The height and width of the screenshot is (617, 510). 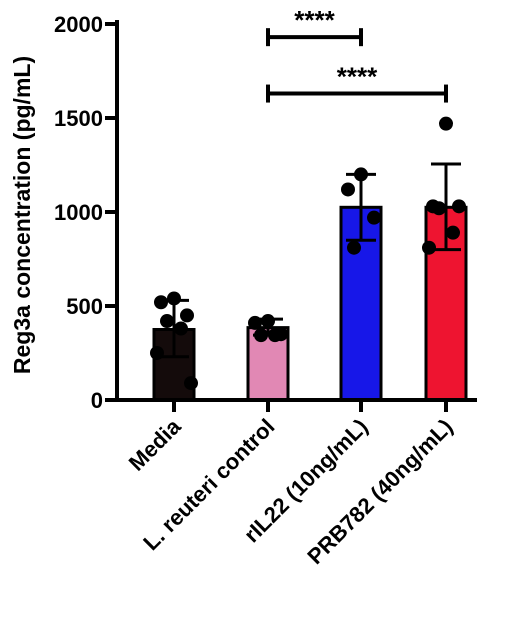 I want to click on y-axis-label: Reg3a concentration (pg/mL), so click(x=22, y=215).